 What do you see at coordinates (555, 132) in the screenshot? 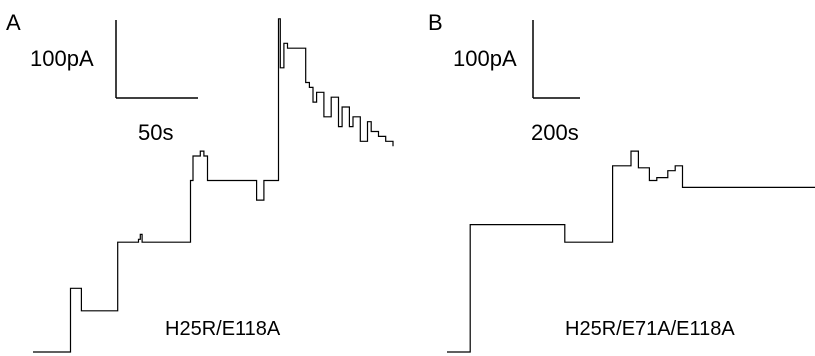
I see `panel-b-x-scale-label: 200s` at bounding box center [555, 132].